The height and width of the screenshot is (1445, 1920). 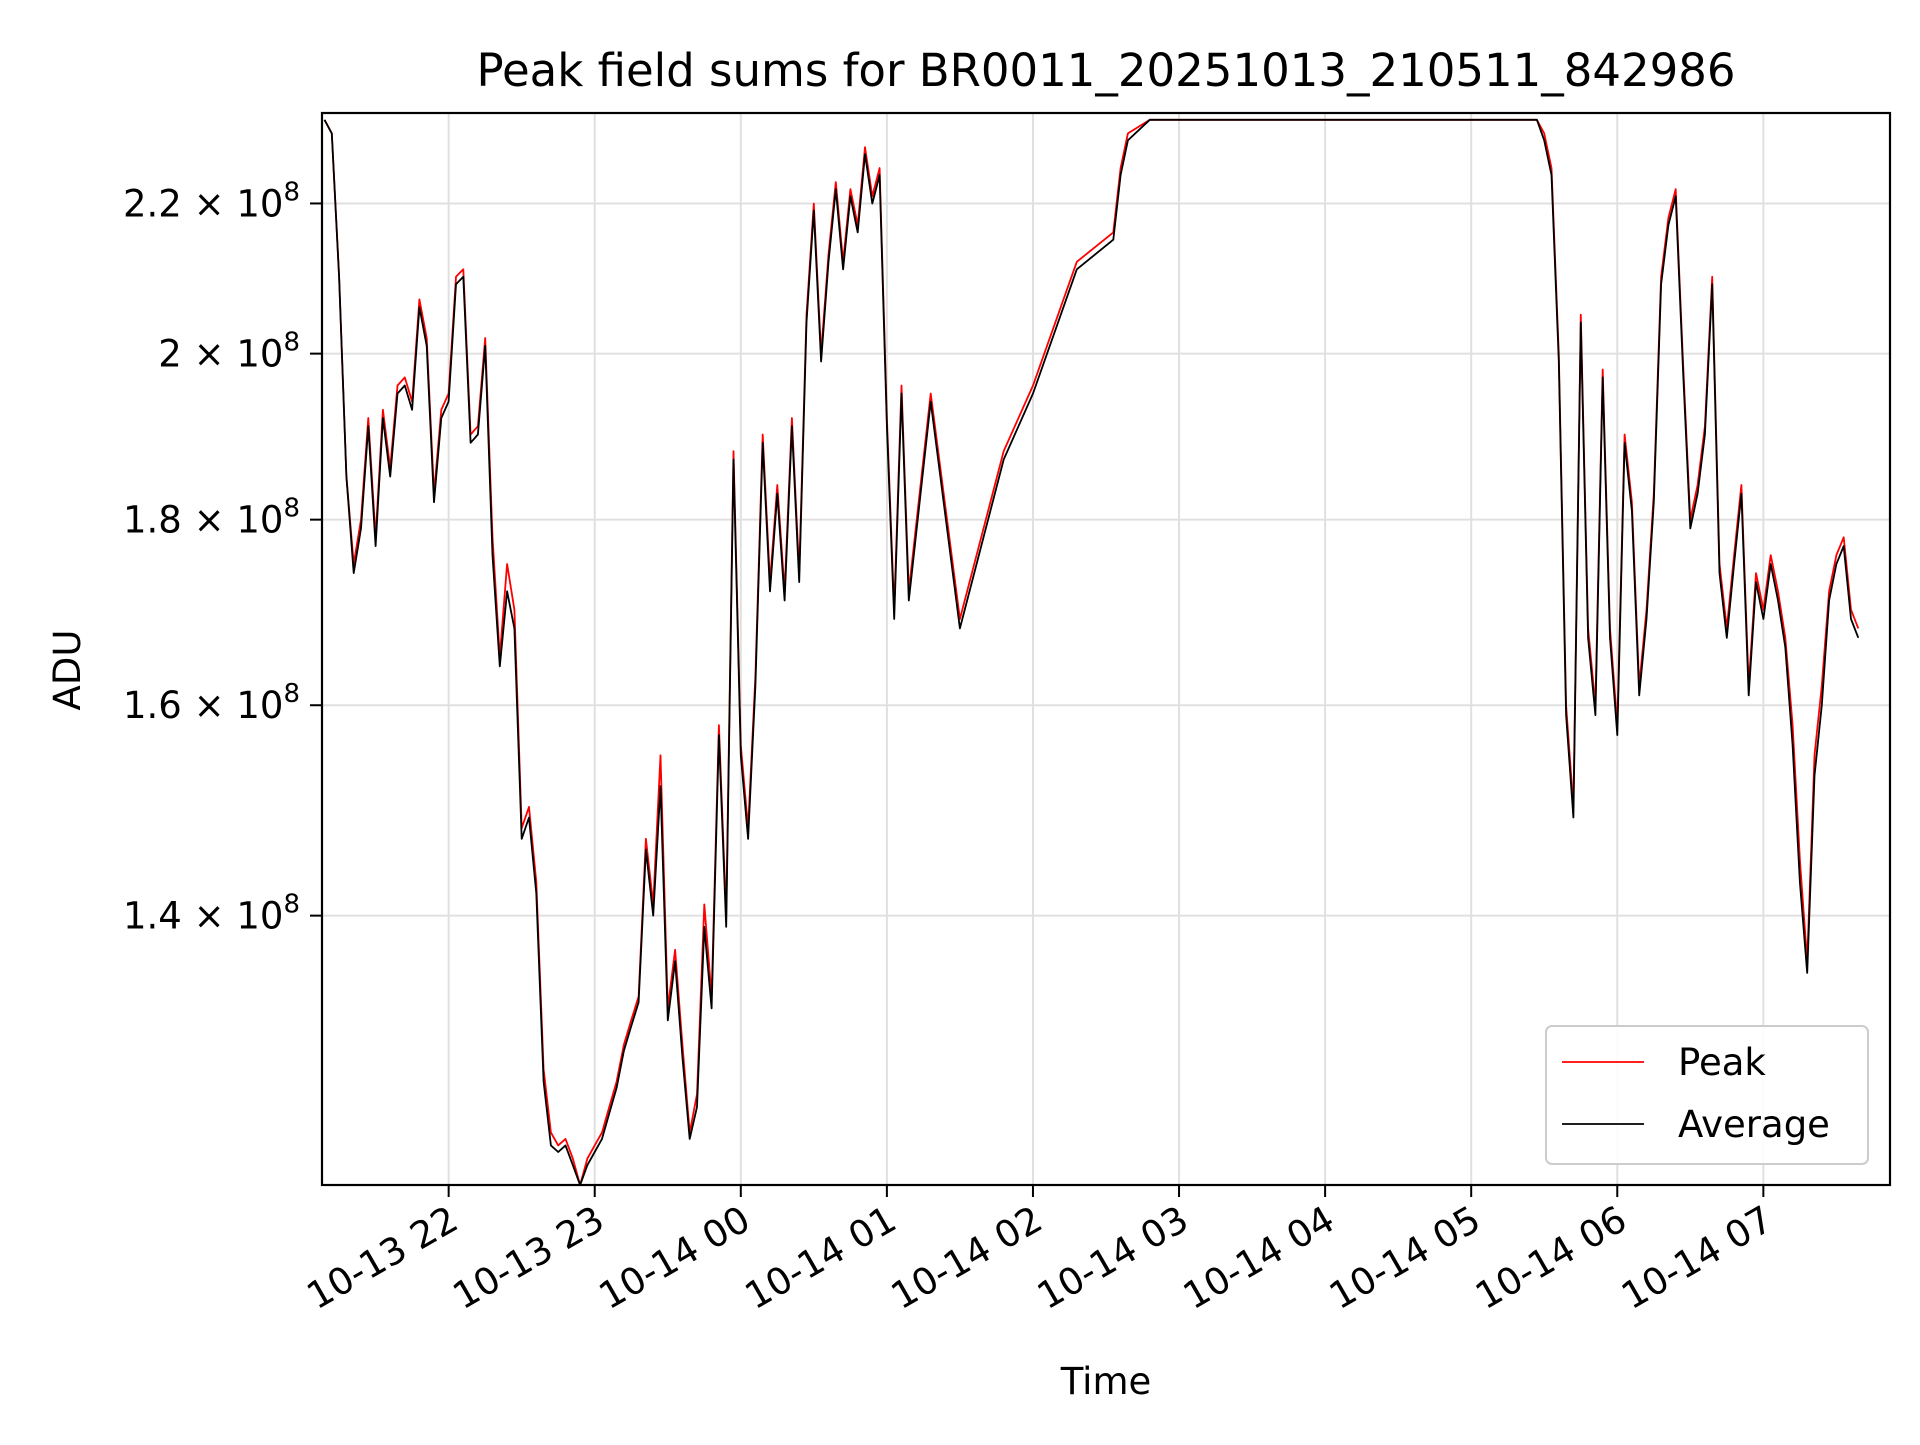 What do you see at coordinates (211, 518) in the screenshot?
I see `y-tick-label: 1.8 × 108` at bounding box center [211, 518].